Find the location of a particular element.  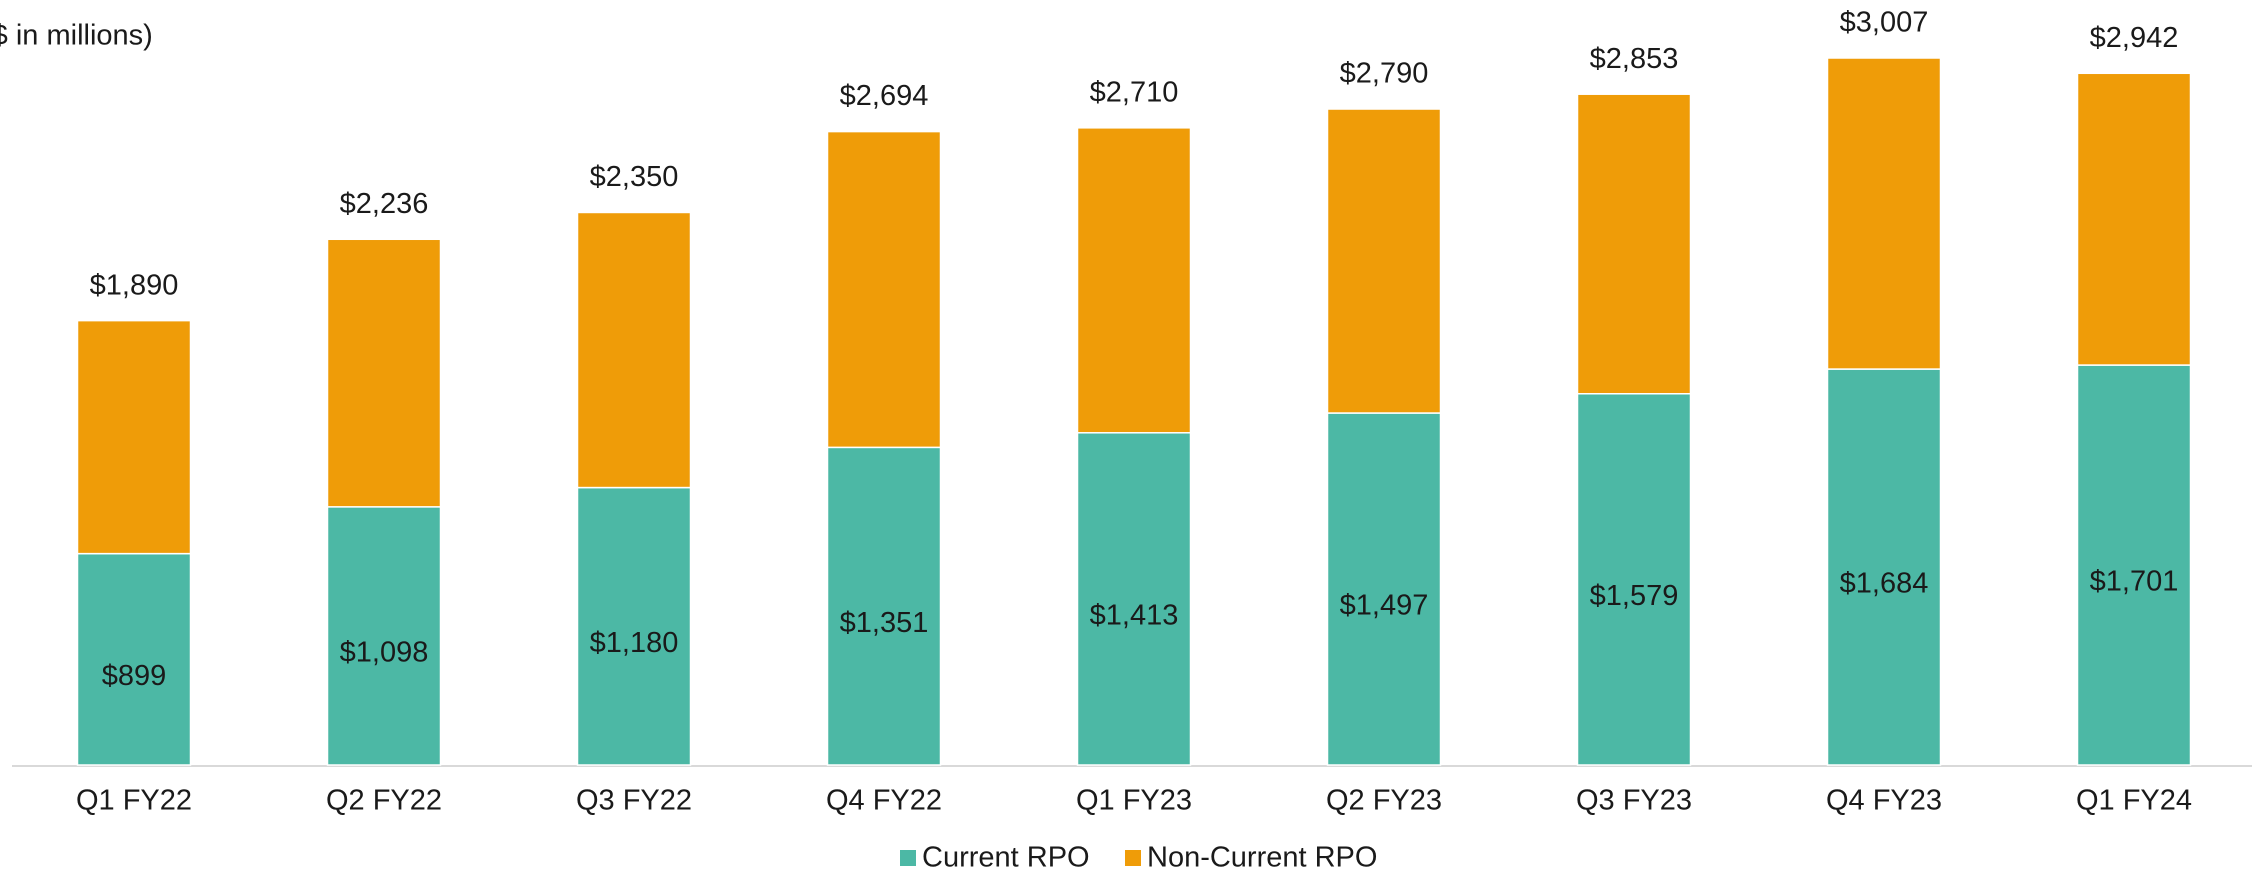

chart-subtitle: ($ in millions) is located at coordinates (76, 36).